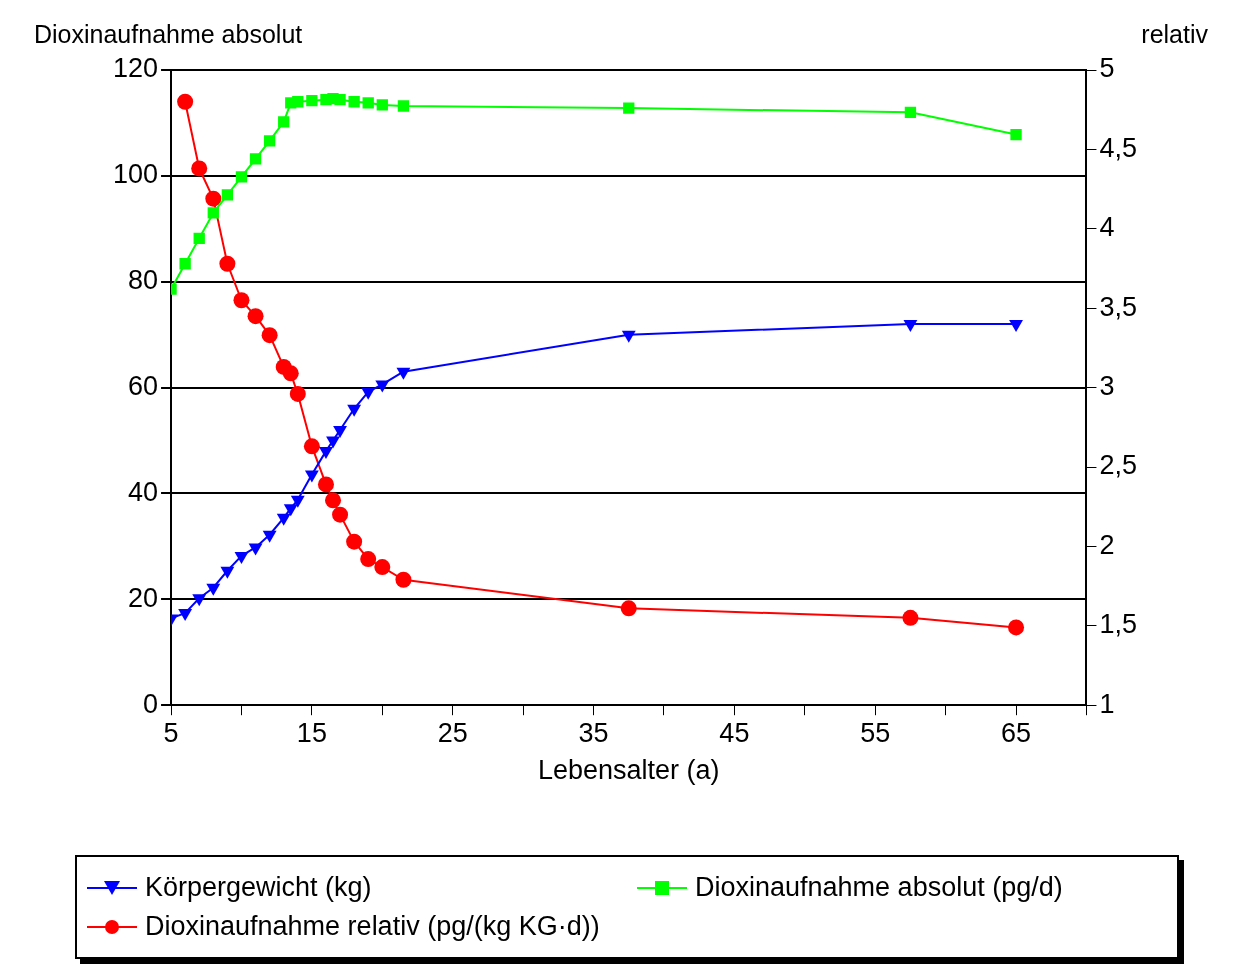  I want to click on y2-tick-label: 3, so click(1107, 386).